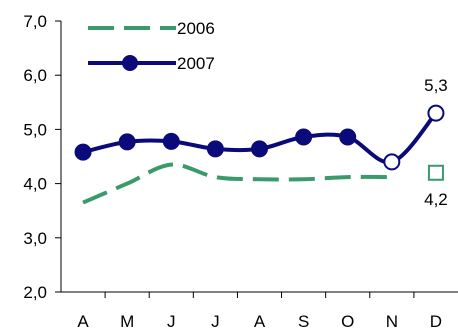  Describe the element at coordinates (436, 142) in the screenshot. I see `data-labels: 5,3 4,2` at that location.